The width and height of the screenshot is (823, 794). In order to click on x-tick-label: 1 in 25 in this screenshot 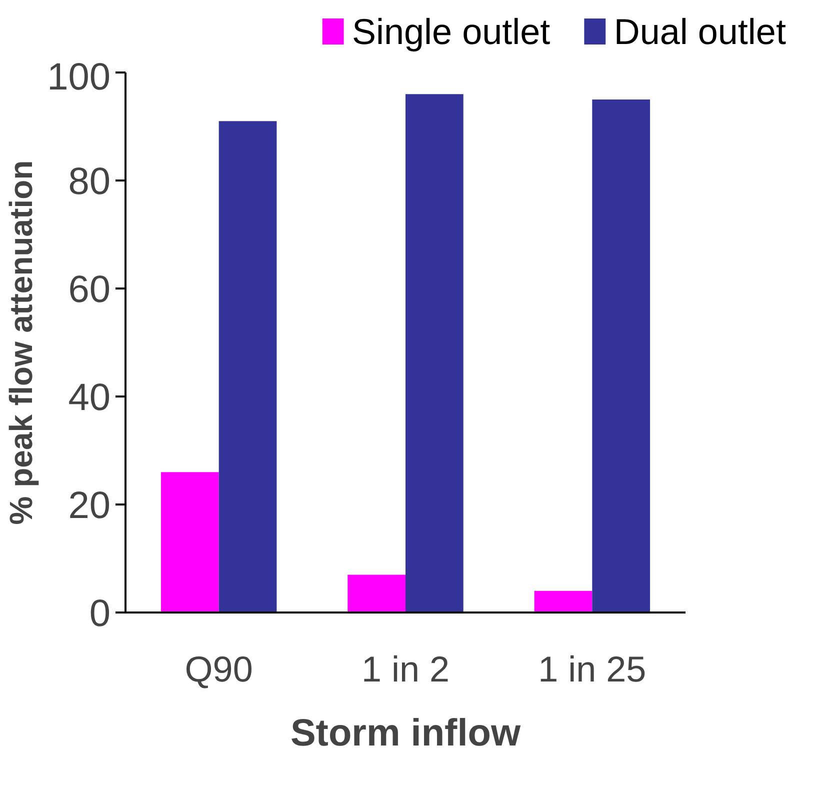, I will do `click(592, 669)`.